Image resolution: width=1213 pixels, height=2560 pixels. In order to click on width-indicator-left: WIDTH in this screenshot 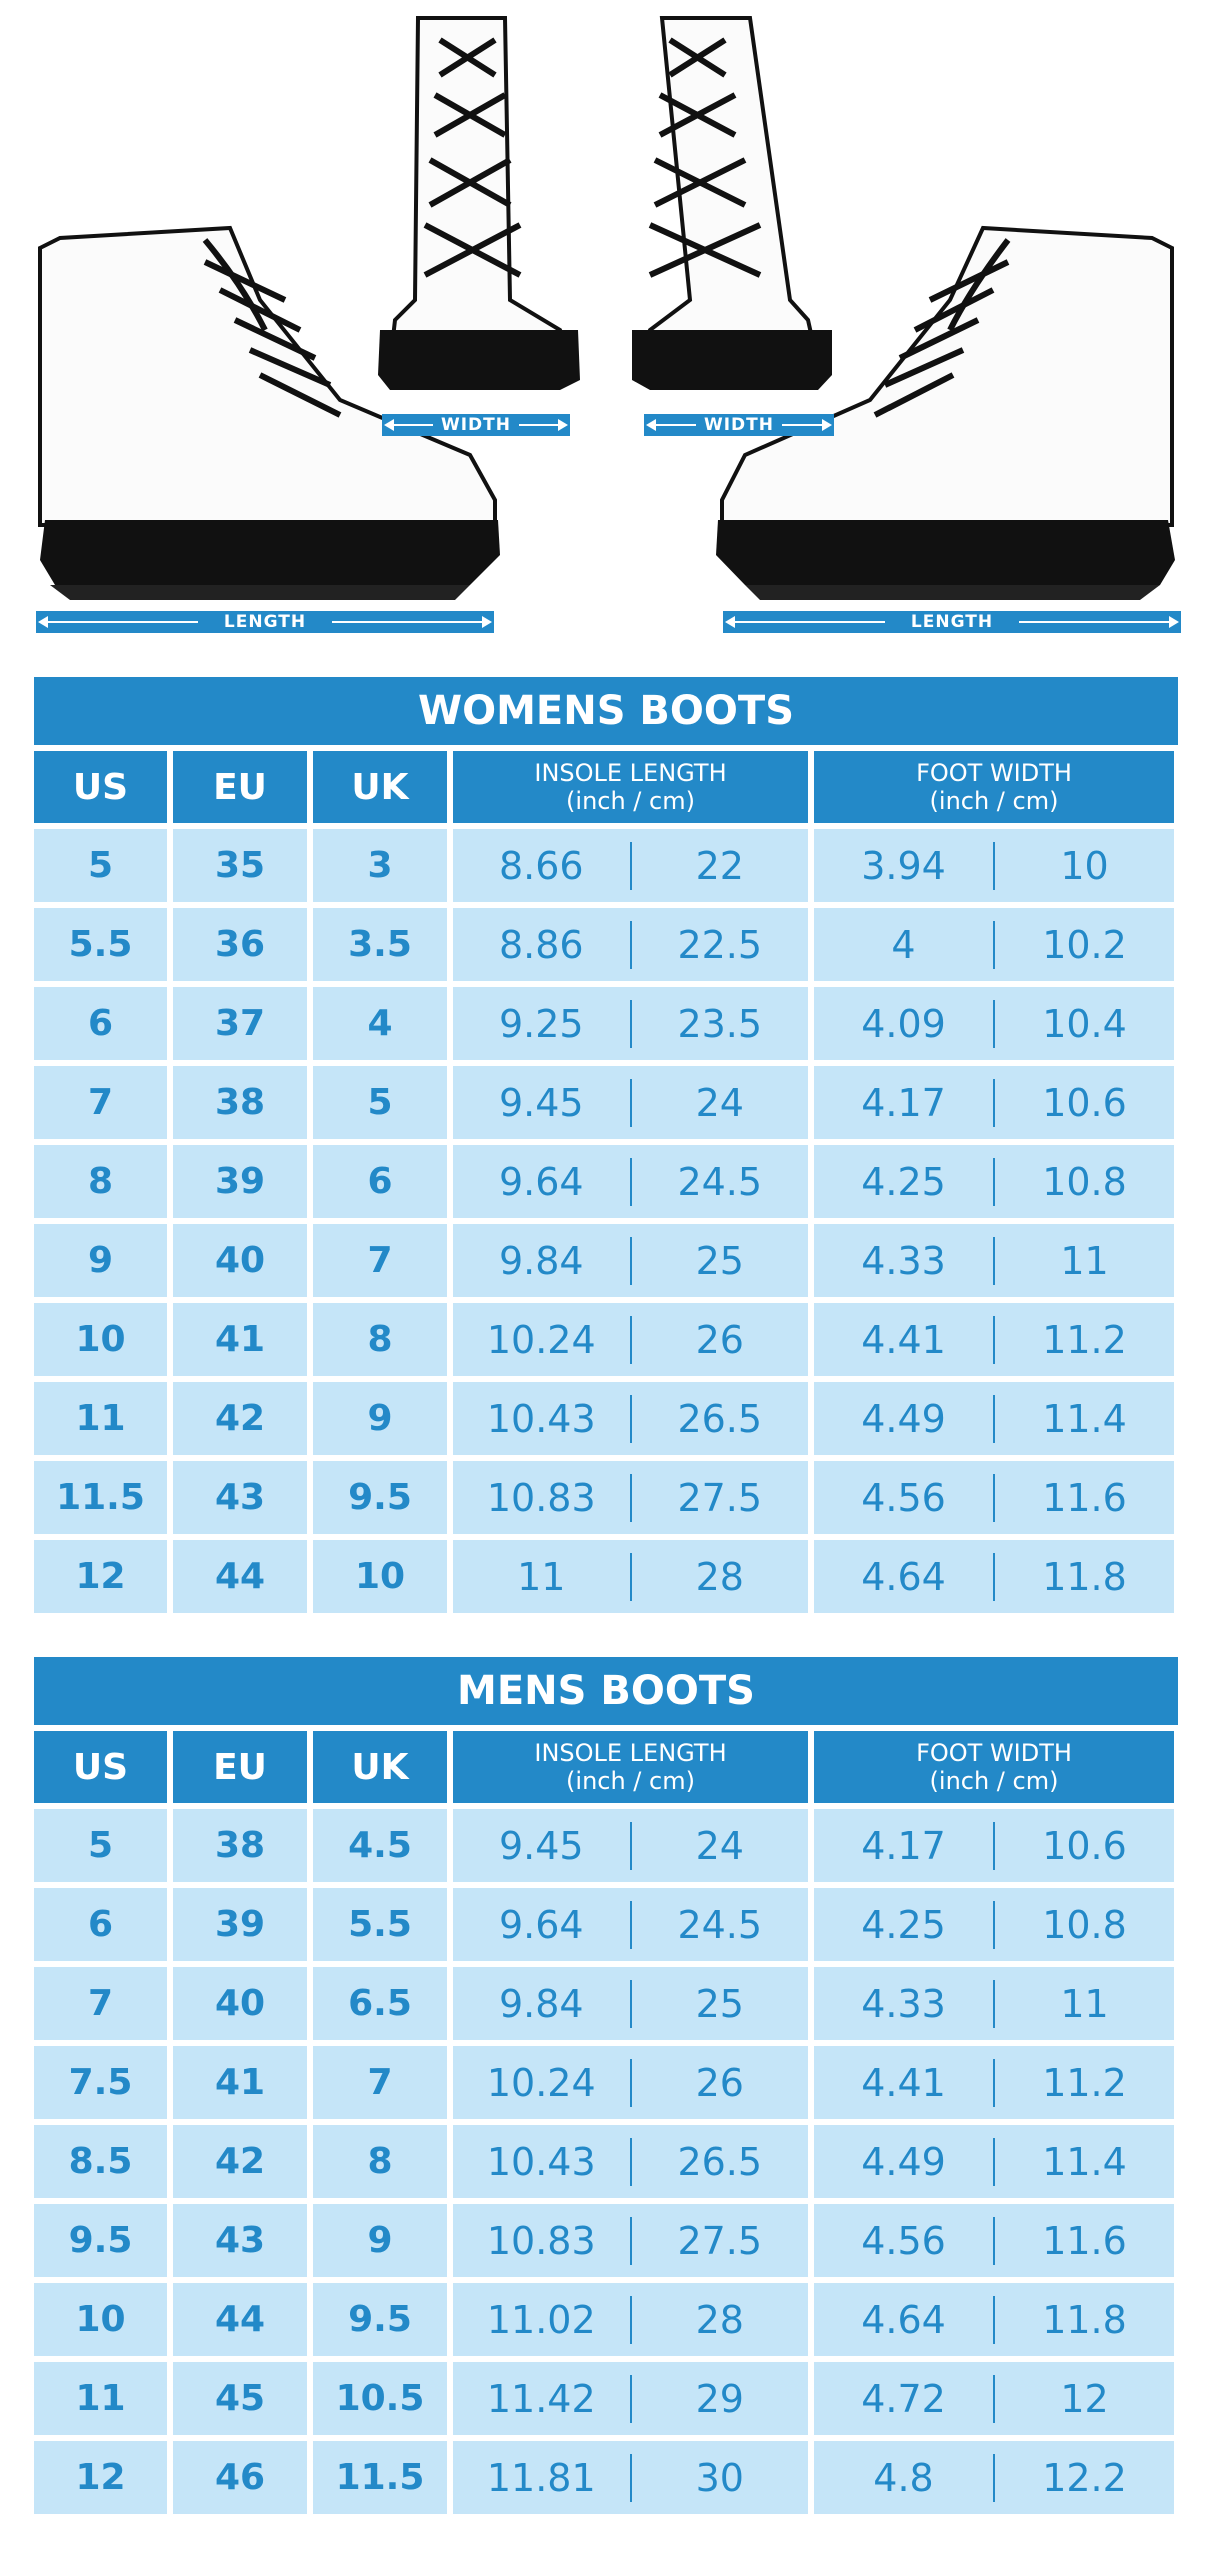, I will do `click(476, 425)`.